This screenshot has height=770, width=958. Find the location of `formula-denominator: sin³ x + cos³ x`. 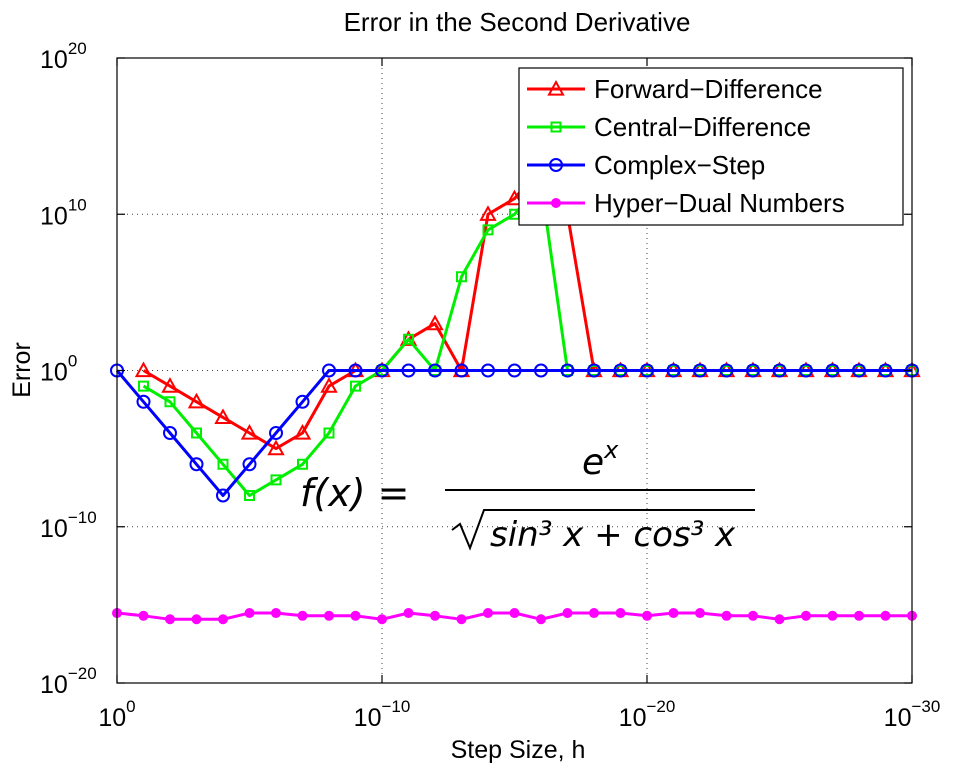

formula-denominator: sin³ x + cos³ x is located at coordinates (613, 535).